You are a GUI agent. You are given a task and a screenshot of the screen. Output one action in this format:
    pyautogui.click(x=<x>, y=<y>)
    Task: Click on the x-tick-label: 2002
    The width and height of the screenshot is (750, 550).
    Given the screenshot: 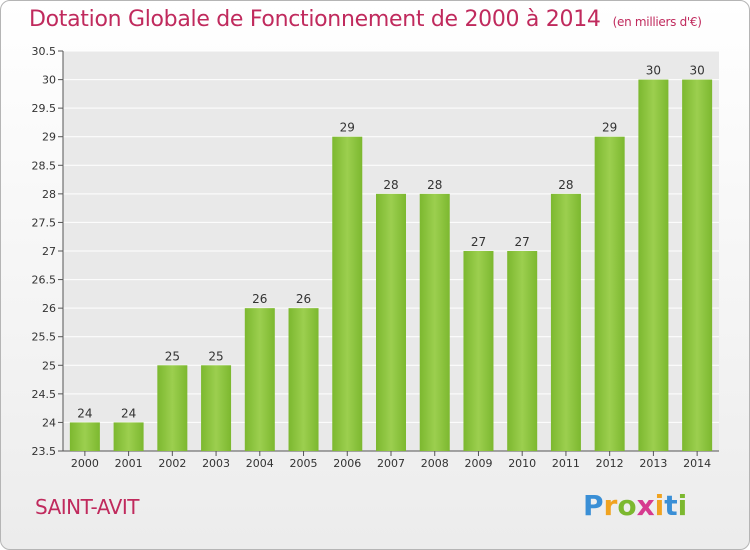 What is the action you would take?
    pyautogui.click(x=172, y=463)
    